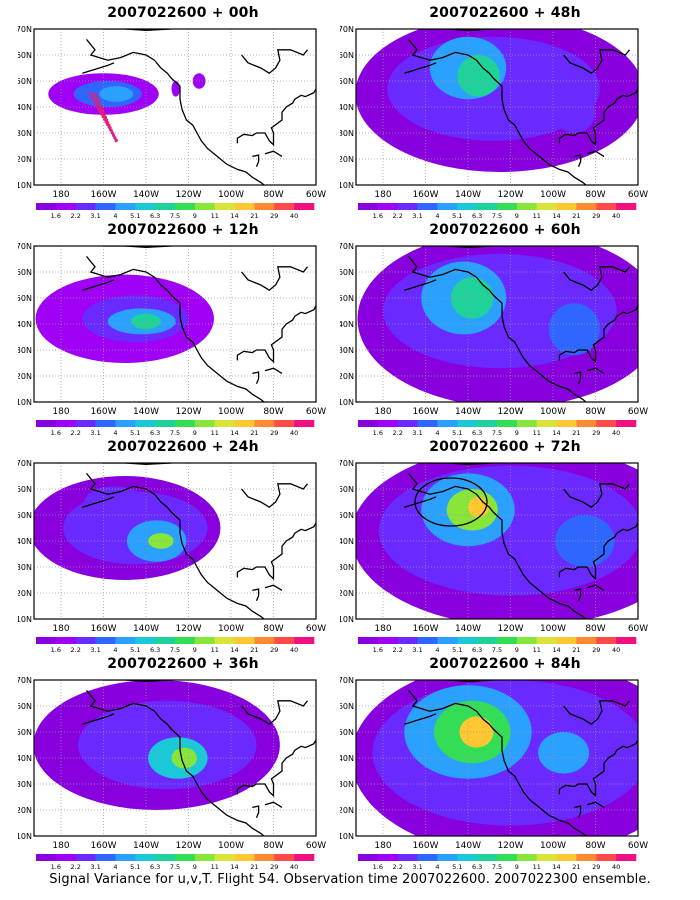  Describe the element at coordinates (347, 541) in the screenshot. I see `lat-tick-label: 40N` at that location.